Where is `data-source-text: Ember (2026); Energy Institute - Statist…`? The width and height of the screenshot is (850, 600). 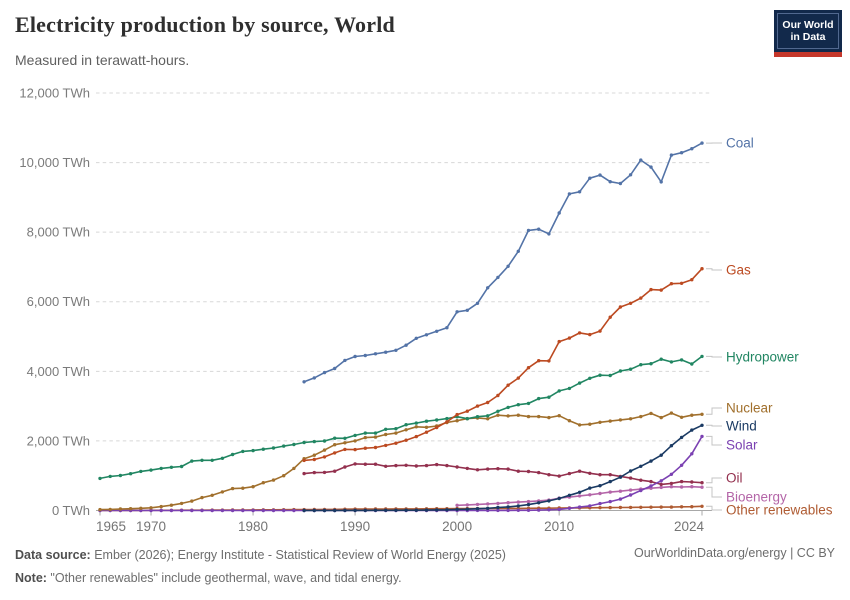 data-source-text: Ember (2026); Energy Institute - Statist… is located at coordinates (298, 555).